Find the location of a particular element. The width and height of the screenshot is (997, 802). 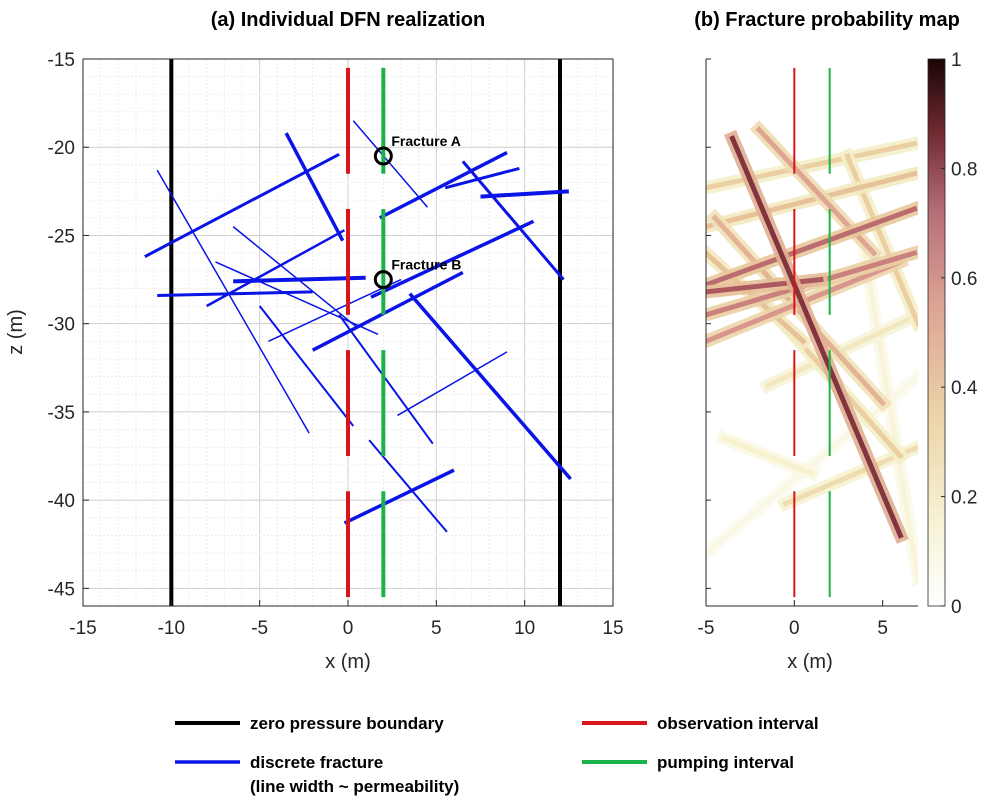

colorbar-tick-label: 1 is located at coordinates (956, 60).